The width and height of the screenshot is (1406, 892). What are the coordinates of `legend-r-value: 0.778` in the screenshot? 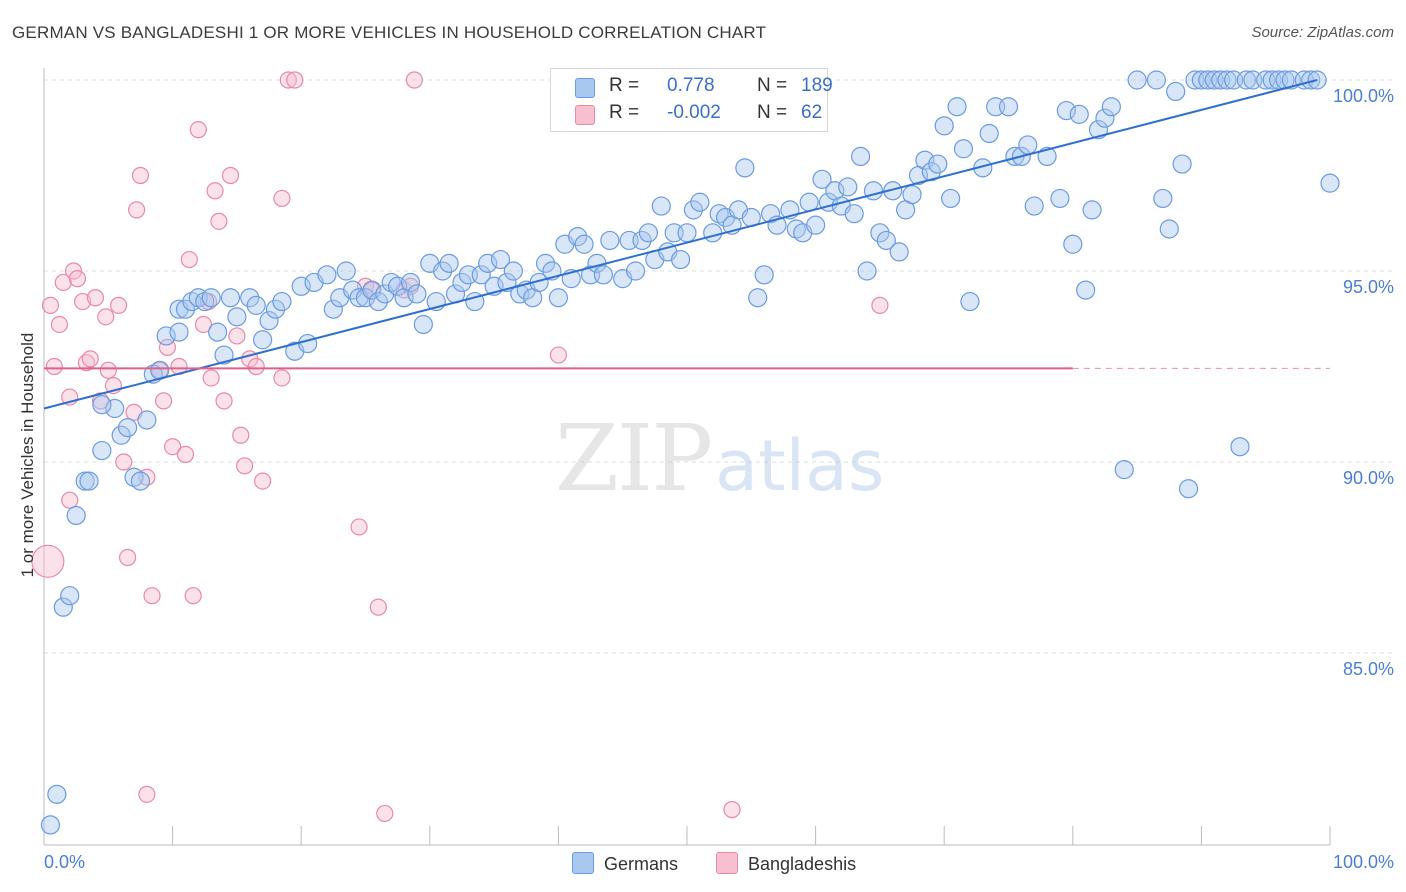 It's located at (691, 85).